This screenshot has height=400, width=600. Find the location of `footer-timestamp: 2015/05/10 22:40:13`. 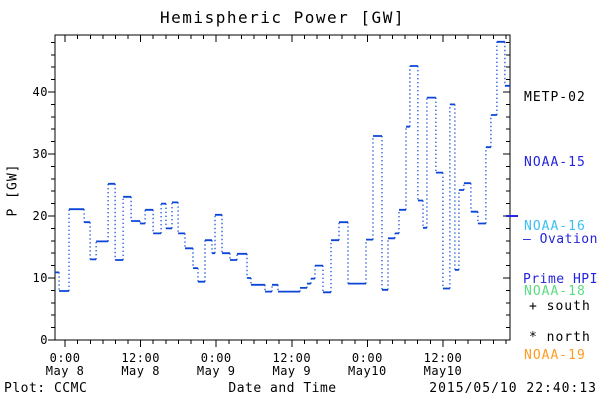

footer-timestamp: 2015/05/10 22:40:13 is located at coordinates (513, 388).